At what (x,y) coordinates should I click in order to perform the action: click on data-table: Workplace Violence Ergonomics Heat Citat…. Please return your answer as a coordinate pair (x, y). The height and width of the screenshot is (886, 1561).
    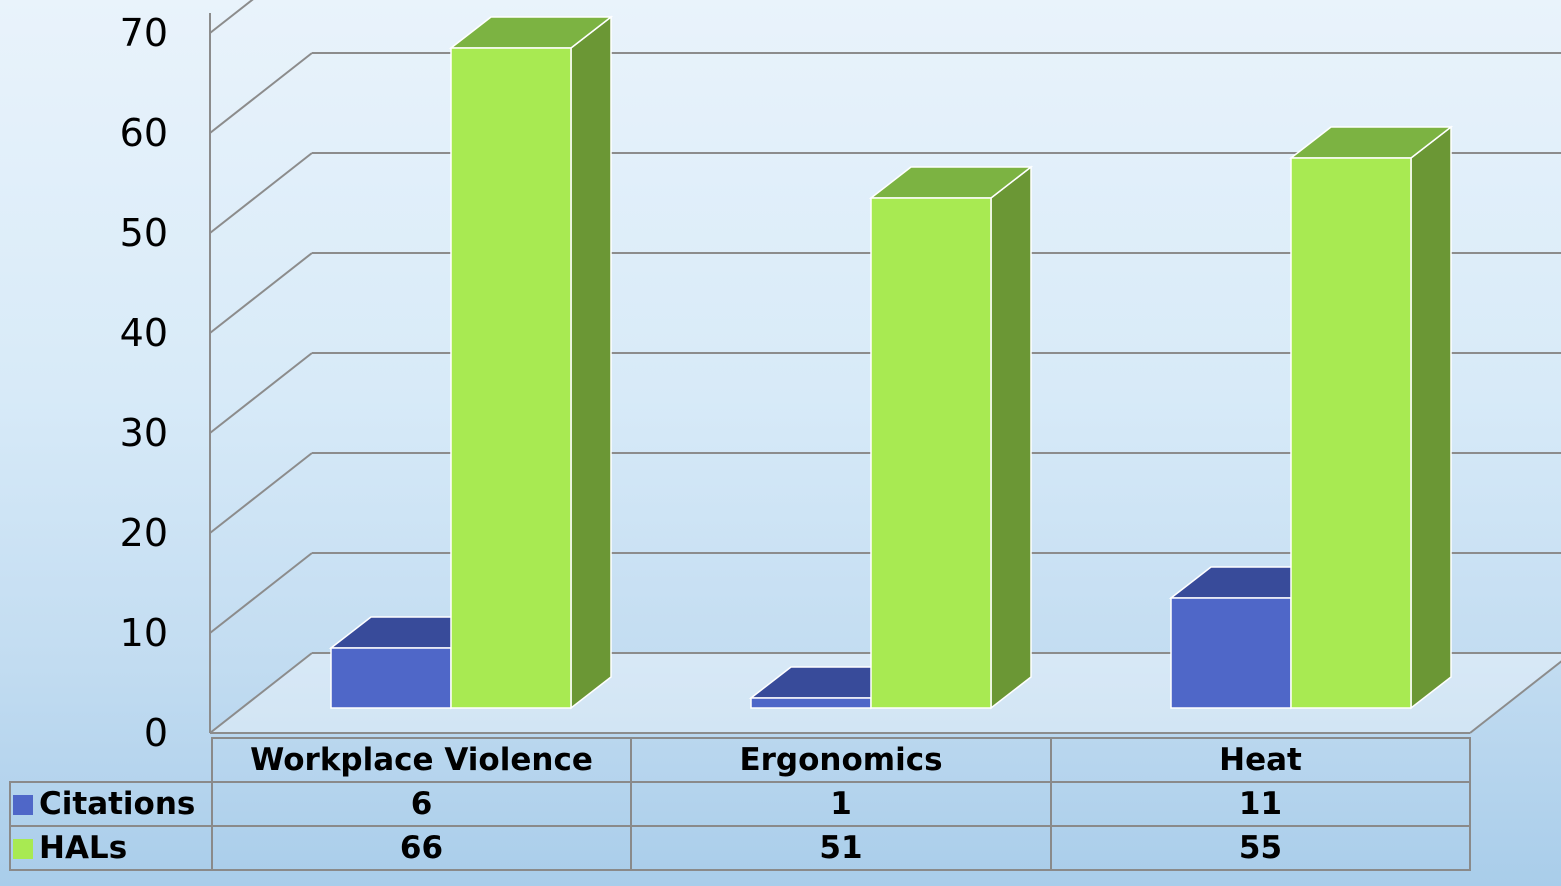
    Looking at the image, I should click on (740, 804).